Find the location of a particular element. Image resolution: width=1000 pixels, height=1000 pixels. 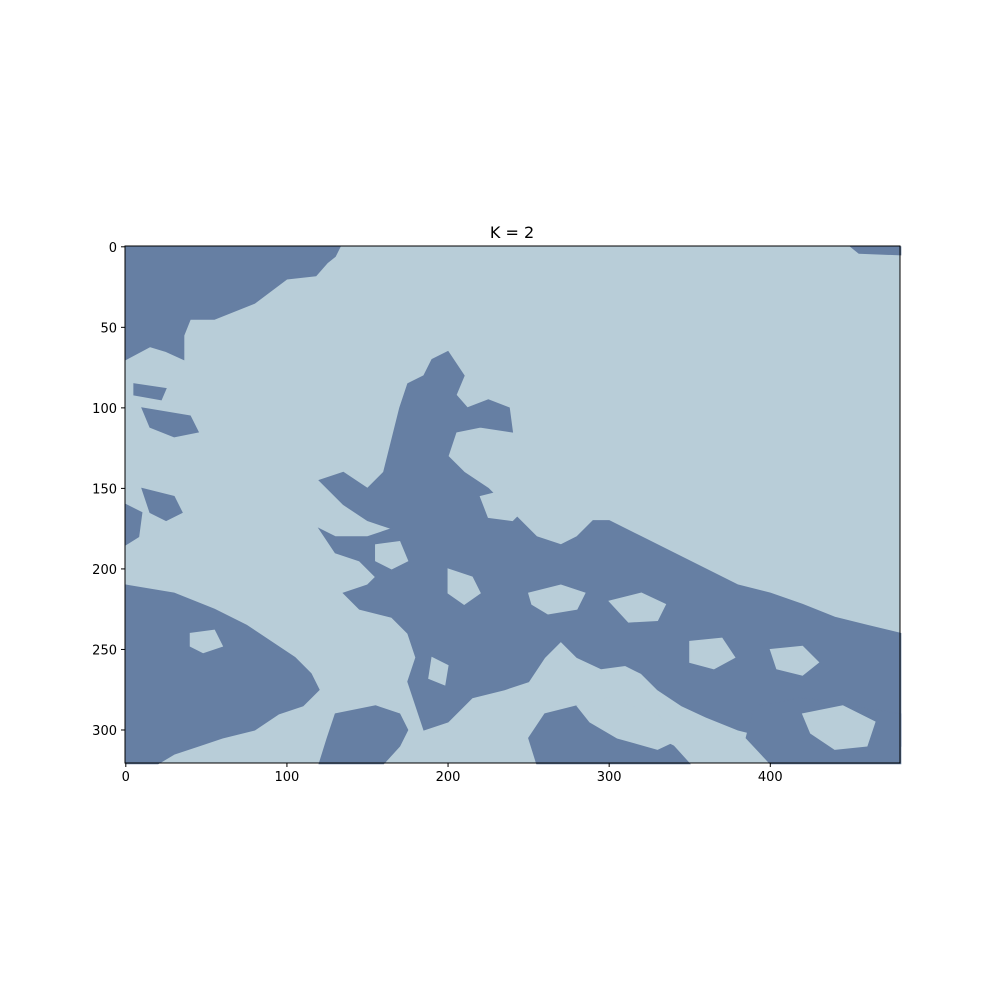

x-tick-label: 0 is located at coordinates (126, 777).